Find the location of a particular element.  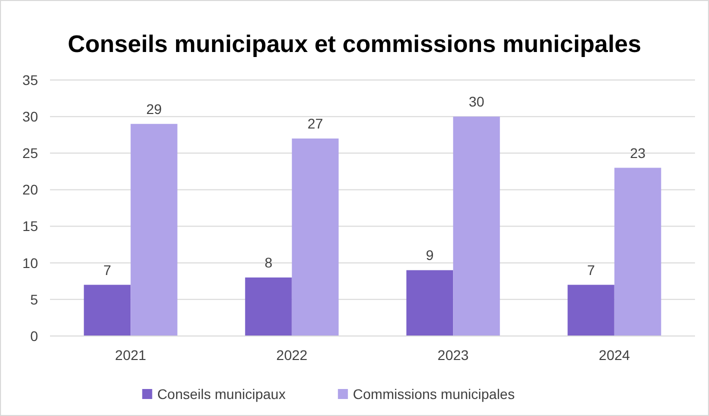

x-tick-label: 2023 is located at coordinates (453, 355).